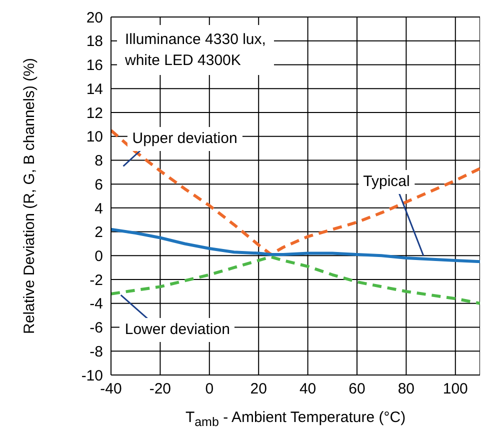 Image resolution: width=488 pixels, height=434 pixels. What do you see at coordinates (295, 419) in the screenshot?
I see `x-axis-title: T$_{amb}$ - Ambient Temperature (°C)` at bounding box center [295, 419].